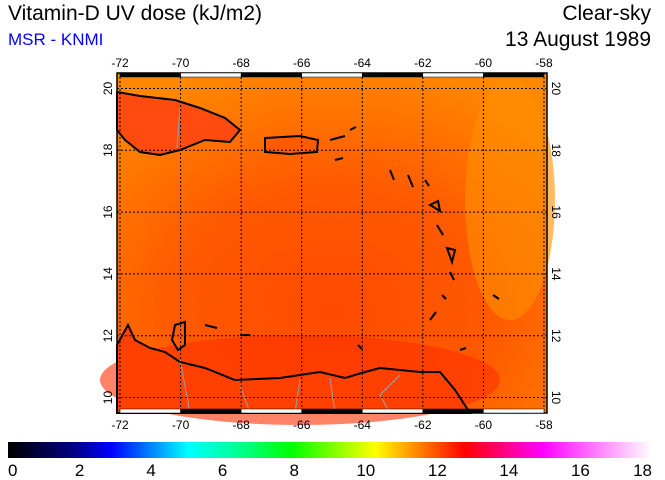  Describe the element at coordinates (606, 13) in the screenshot. I see `condition-label: Clear-sky` at that location.